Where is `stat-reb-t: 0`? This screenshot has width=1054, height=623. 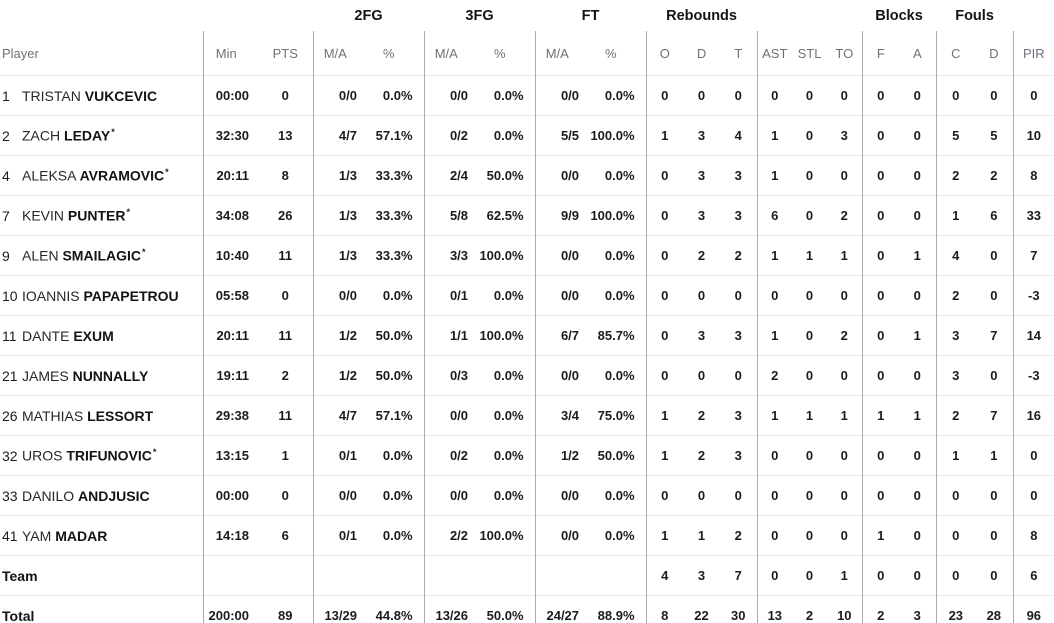
stat-reb-t: 0 is located at coordinates (738, 295).